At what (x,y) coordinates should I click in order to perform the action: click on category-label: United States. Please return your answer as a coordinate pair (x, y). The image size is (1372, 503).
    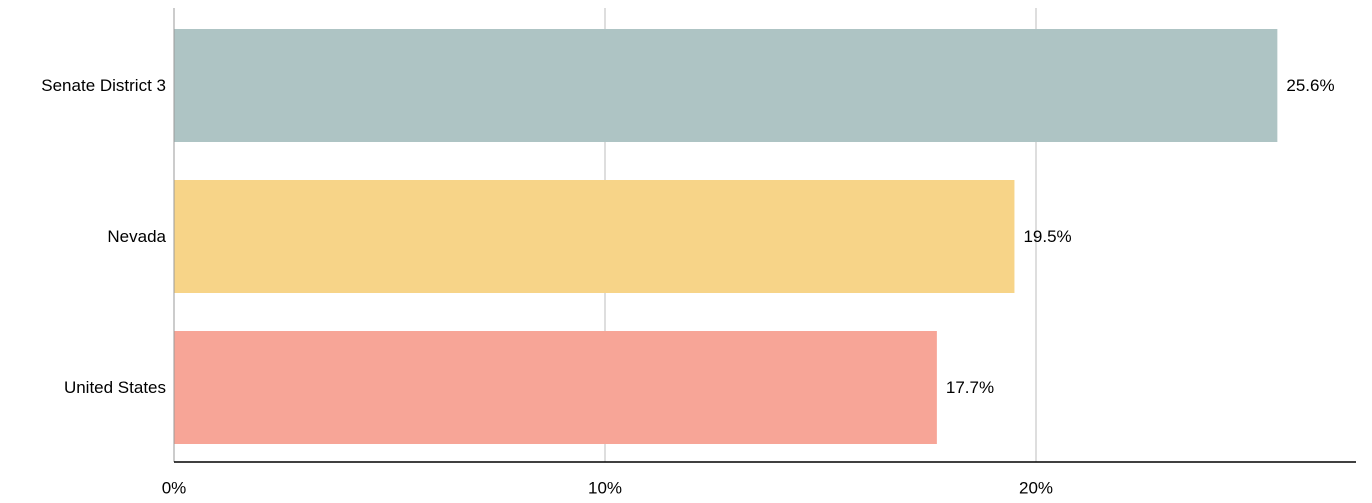
    Looking at the image, I should click on (115, 387).